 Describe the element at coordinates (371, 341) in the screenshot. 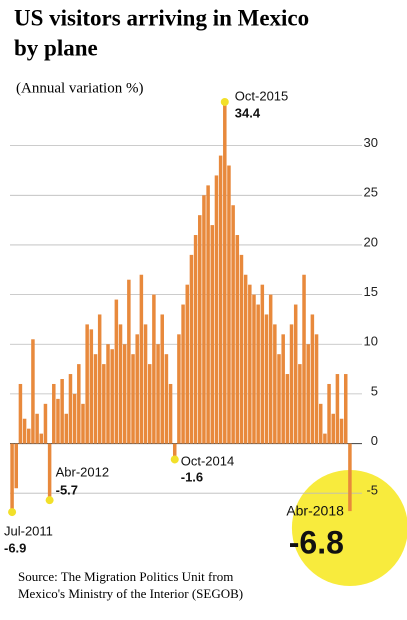

I see `y-tick-label: 10` at that location.